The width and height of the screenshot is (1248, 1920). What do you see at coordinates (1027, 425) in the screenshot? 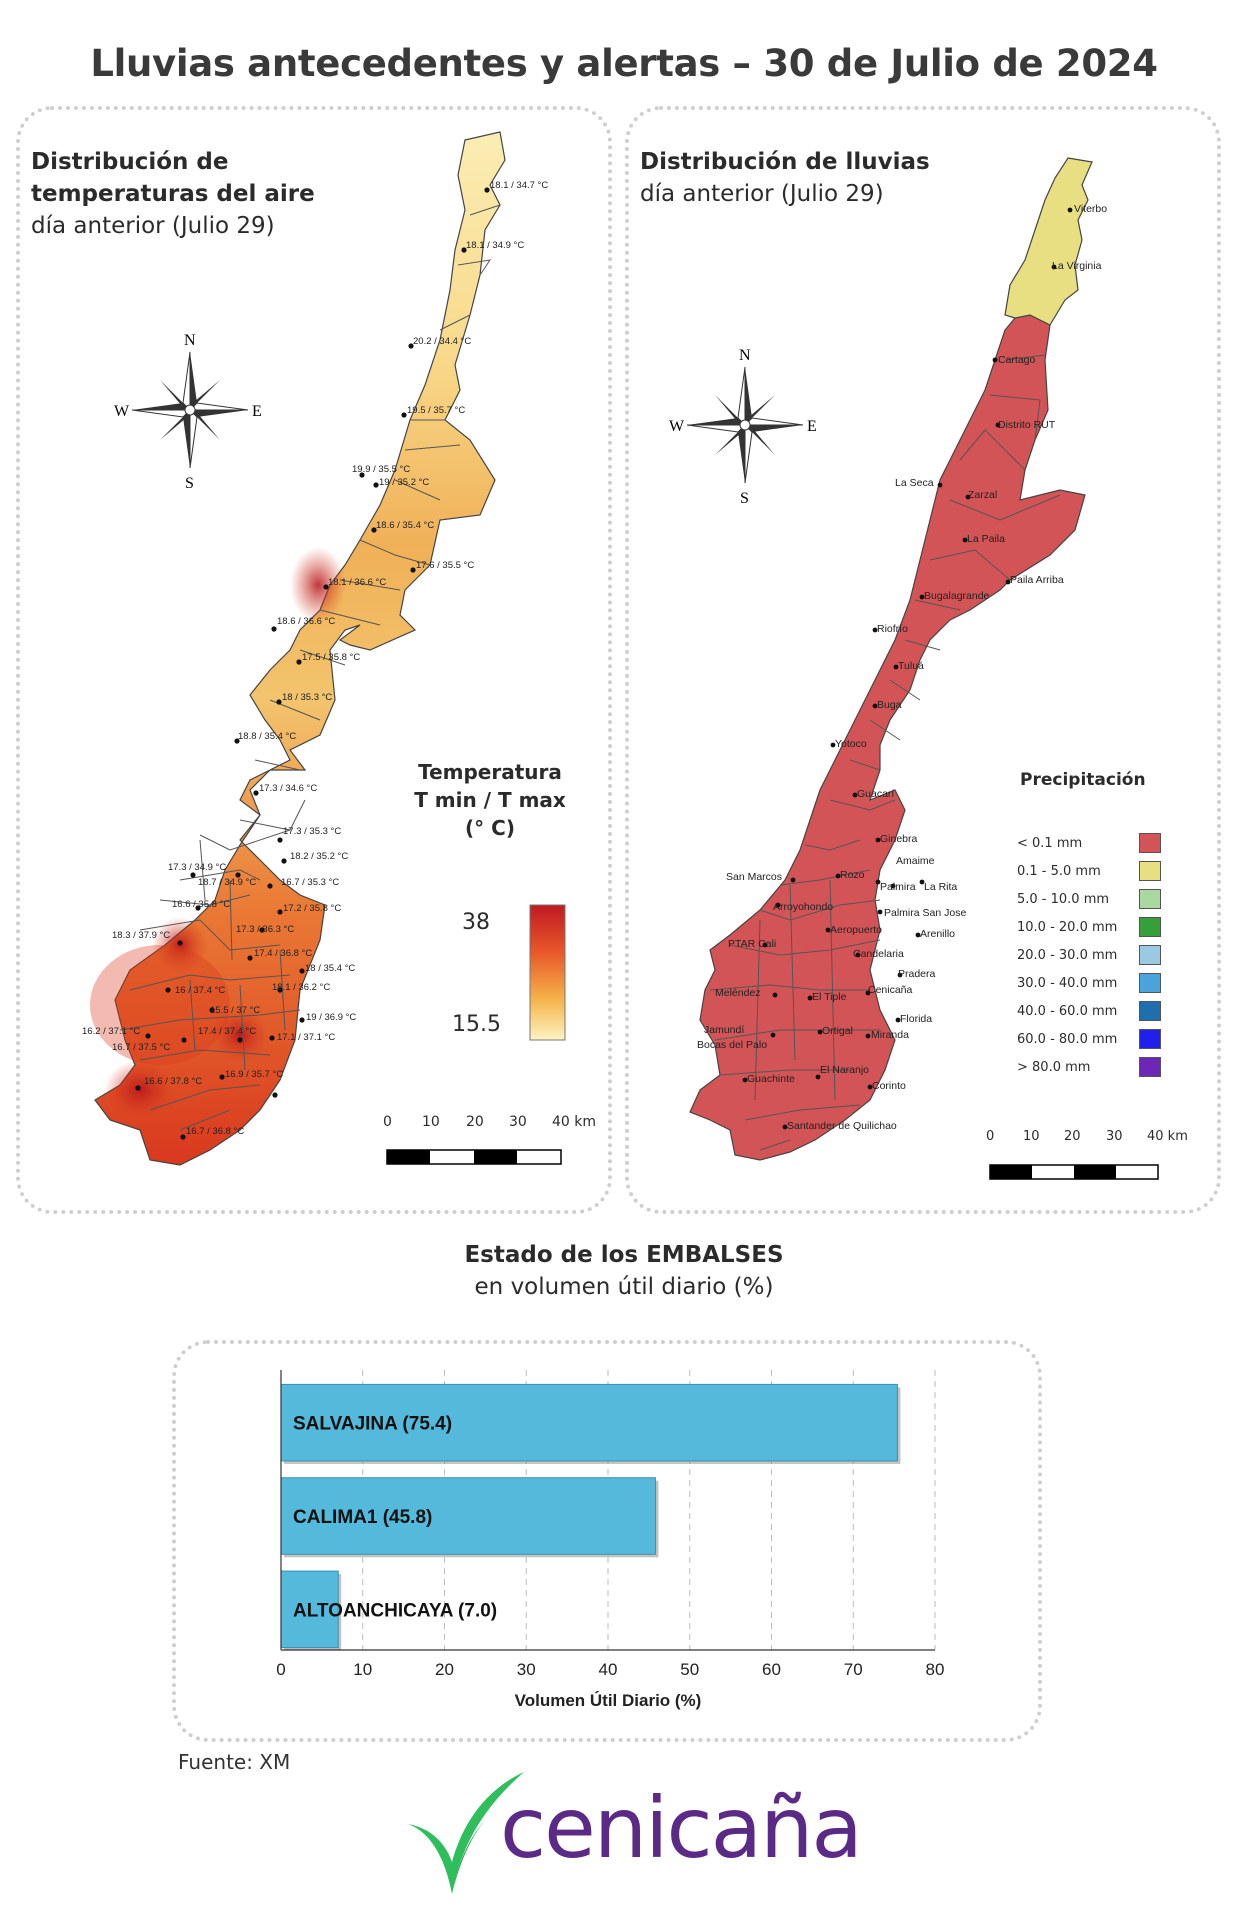
I see `town-label: Distrito RUT` at bounding box center [1027, 425].